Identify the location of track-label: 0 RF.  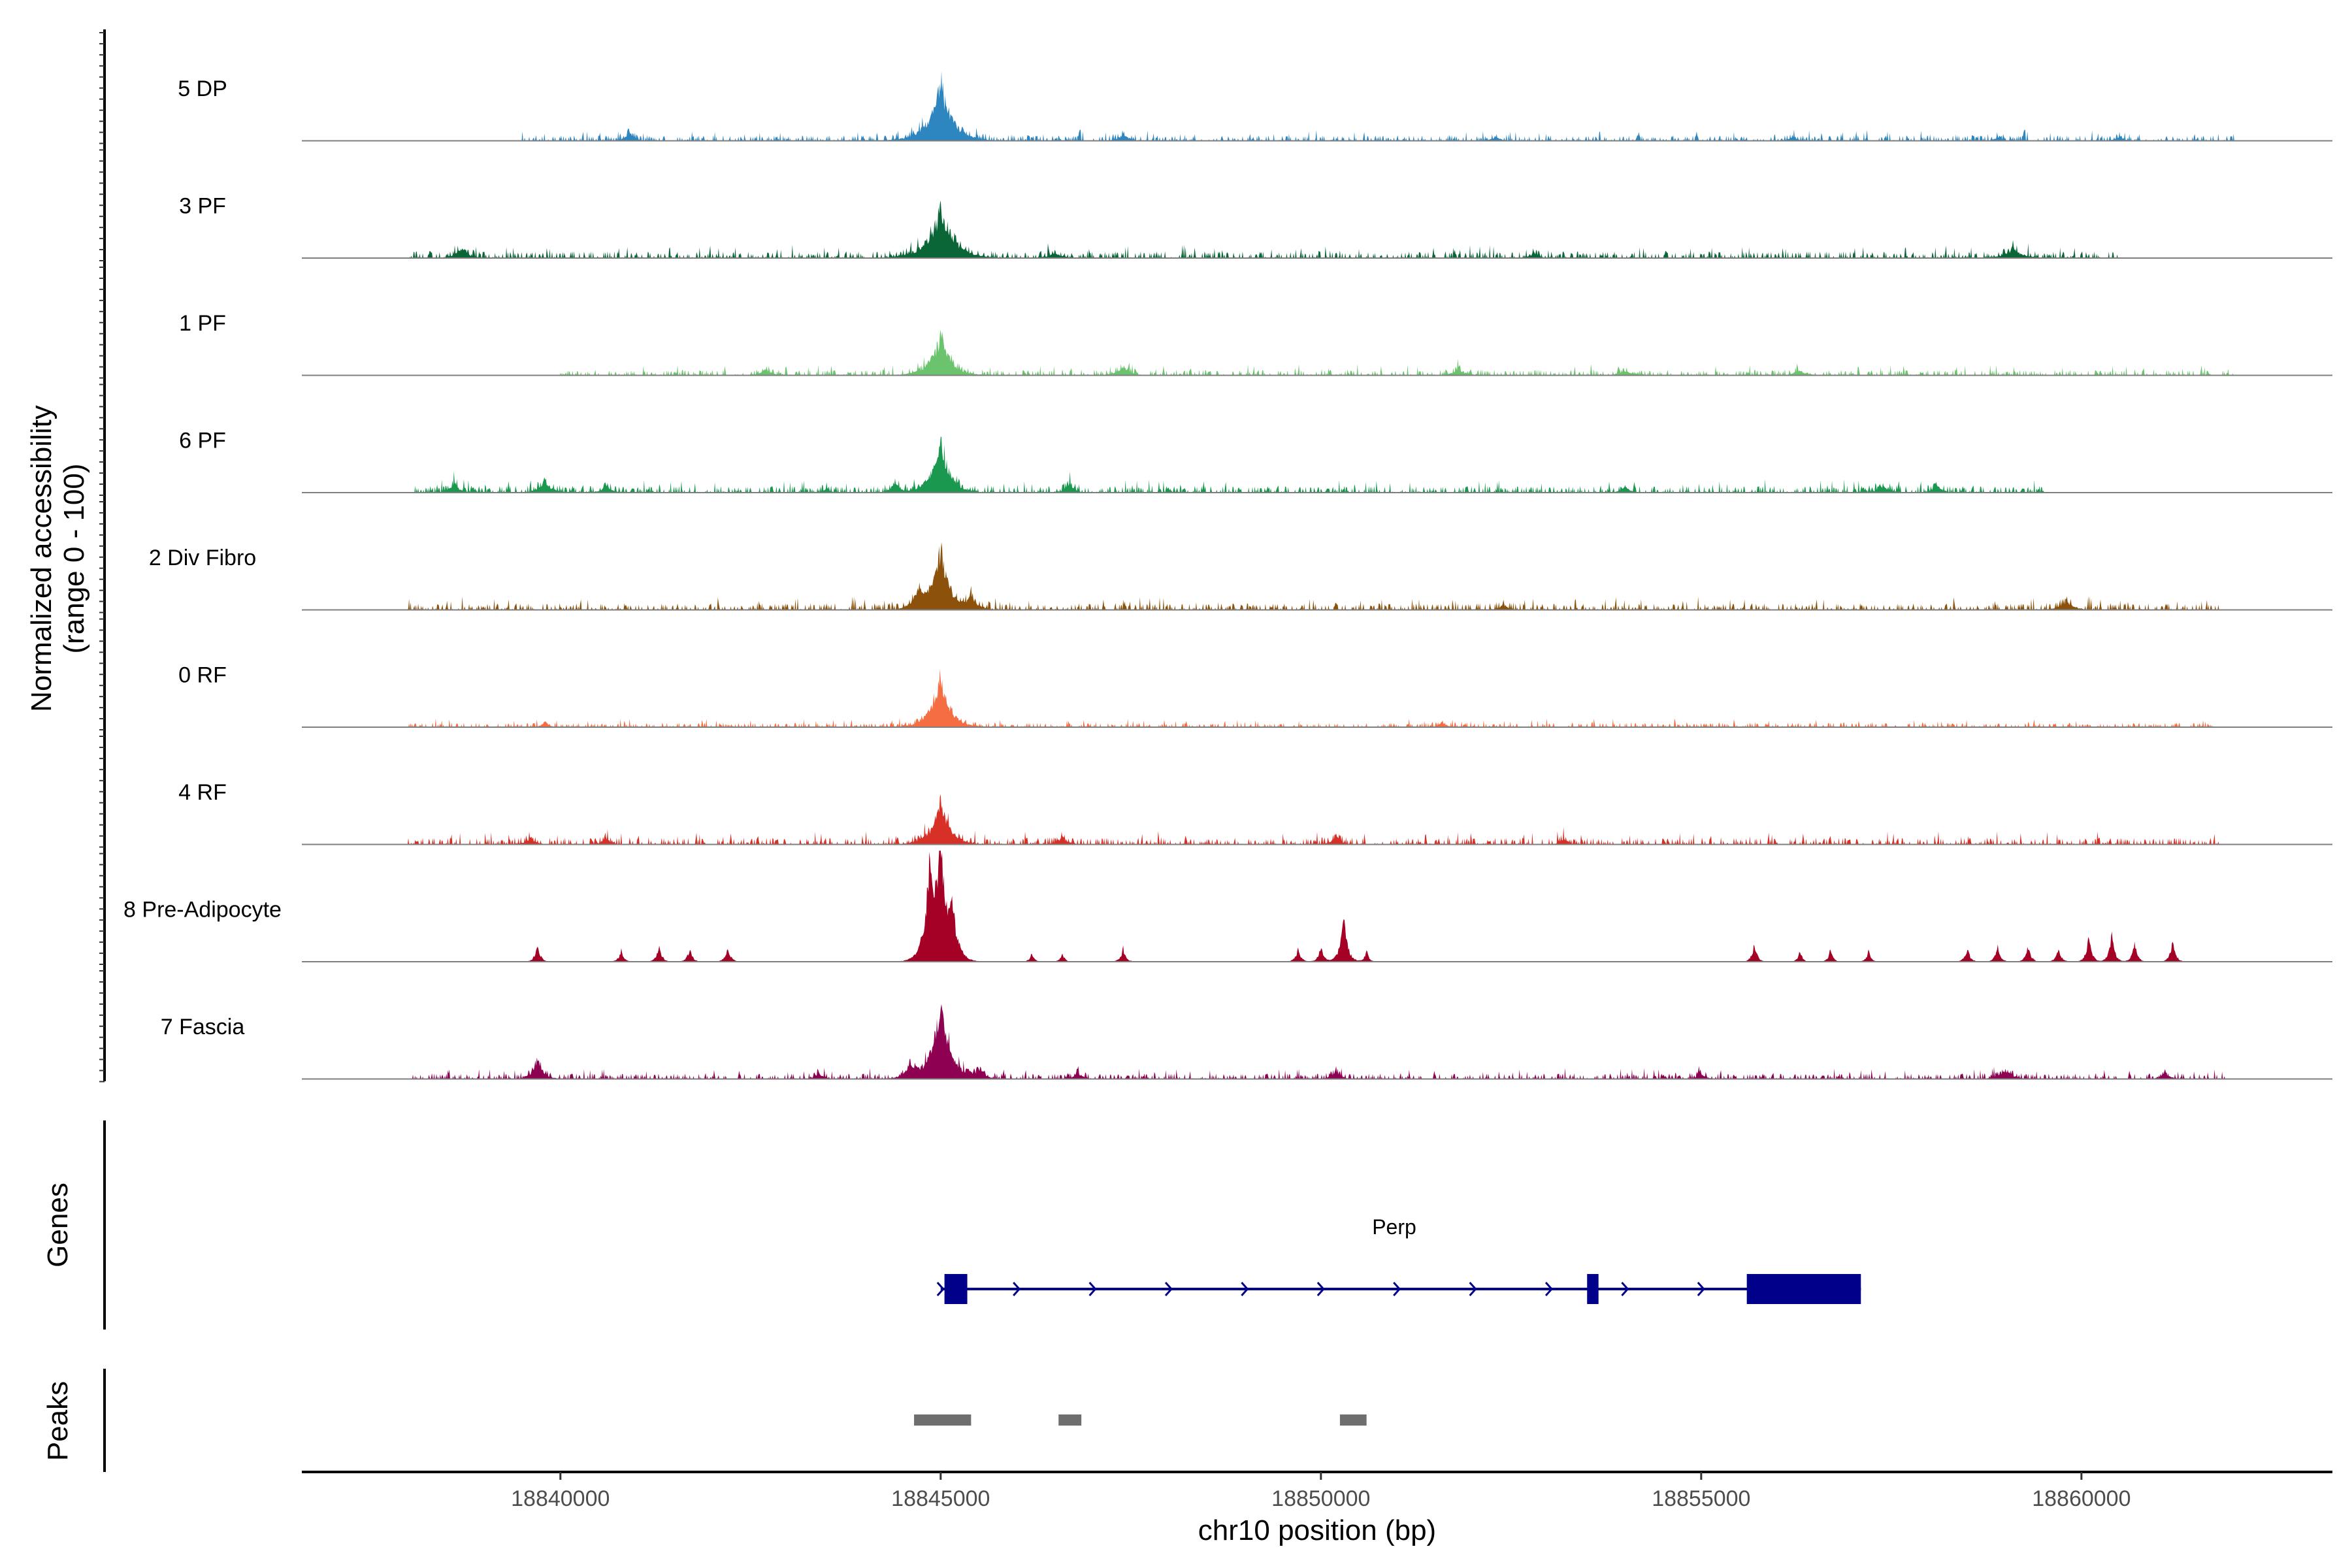
(202, 675).